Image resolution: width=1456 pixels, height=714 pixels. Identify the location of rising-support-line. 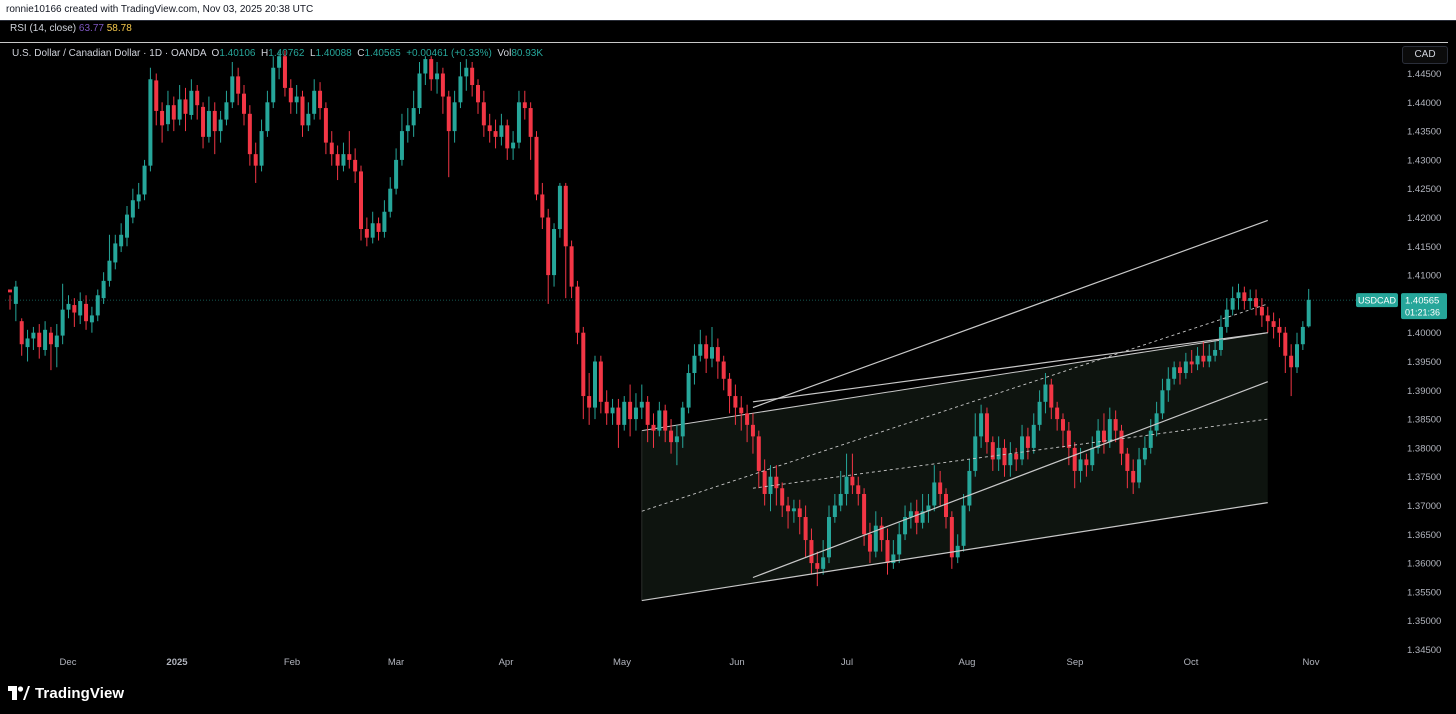
(1010, 480).